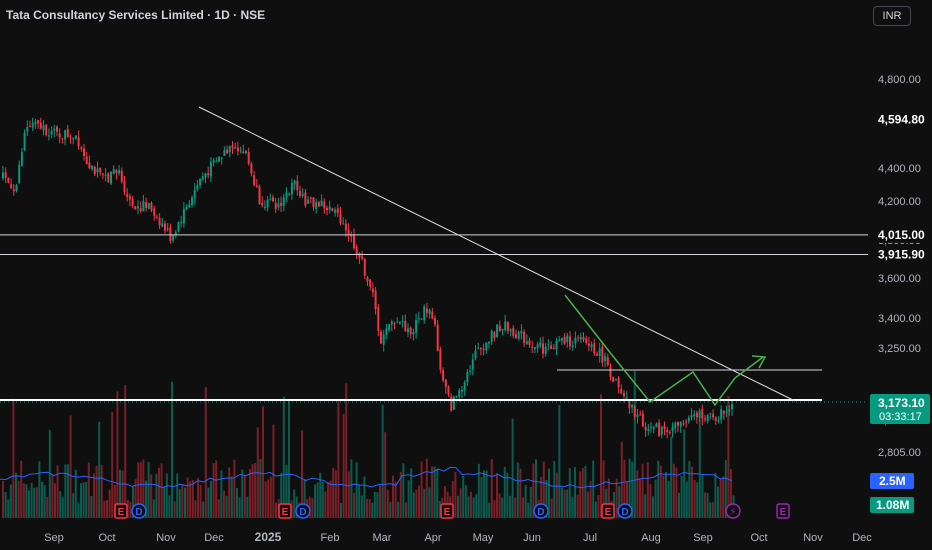 This screenshot has height=550, width=932. I want to click on price-level-label: 4,015.00, so click(901, 235).